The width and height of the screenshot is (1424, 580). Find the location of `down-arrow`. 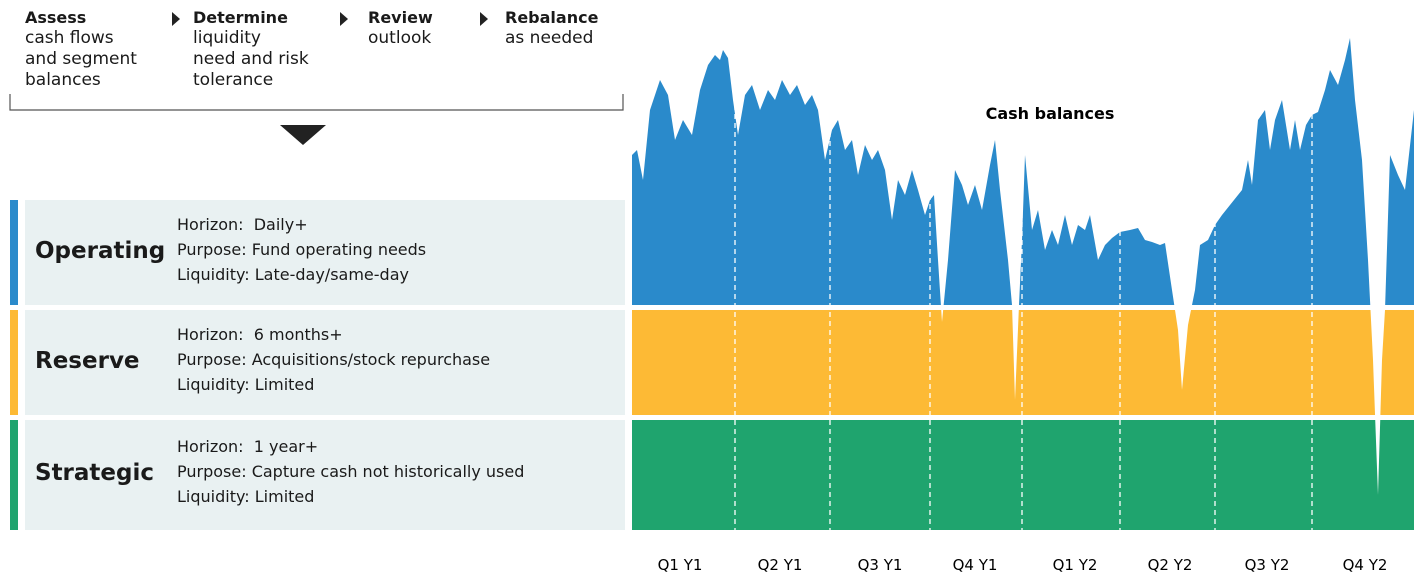

down-arrow is located at coordinates (303, 135).